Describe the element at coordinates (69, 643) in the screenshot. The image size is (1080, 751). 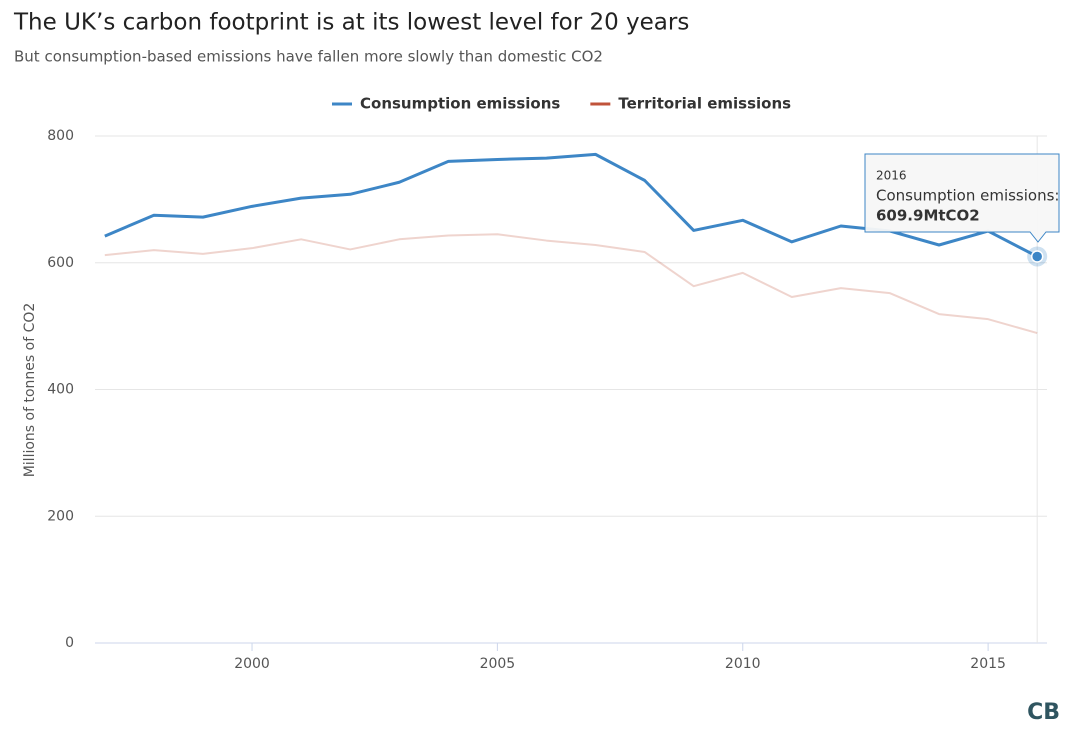
I see `y-tick-label: 0` at that location.